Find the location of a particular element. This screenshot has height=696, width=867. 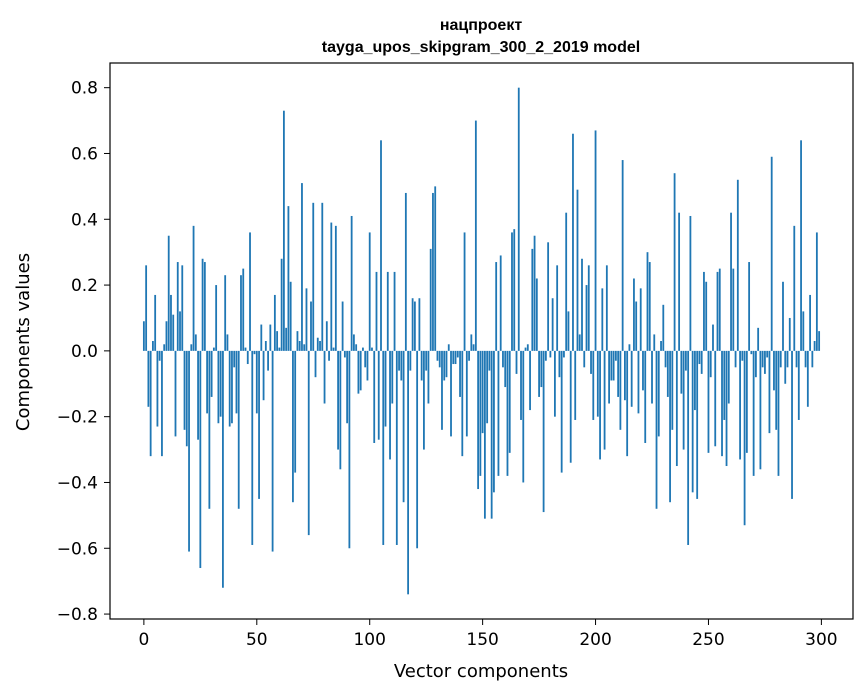

y-tick-label: 0.0 is located at coordinates (84, 352).